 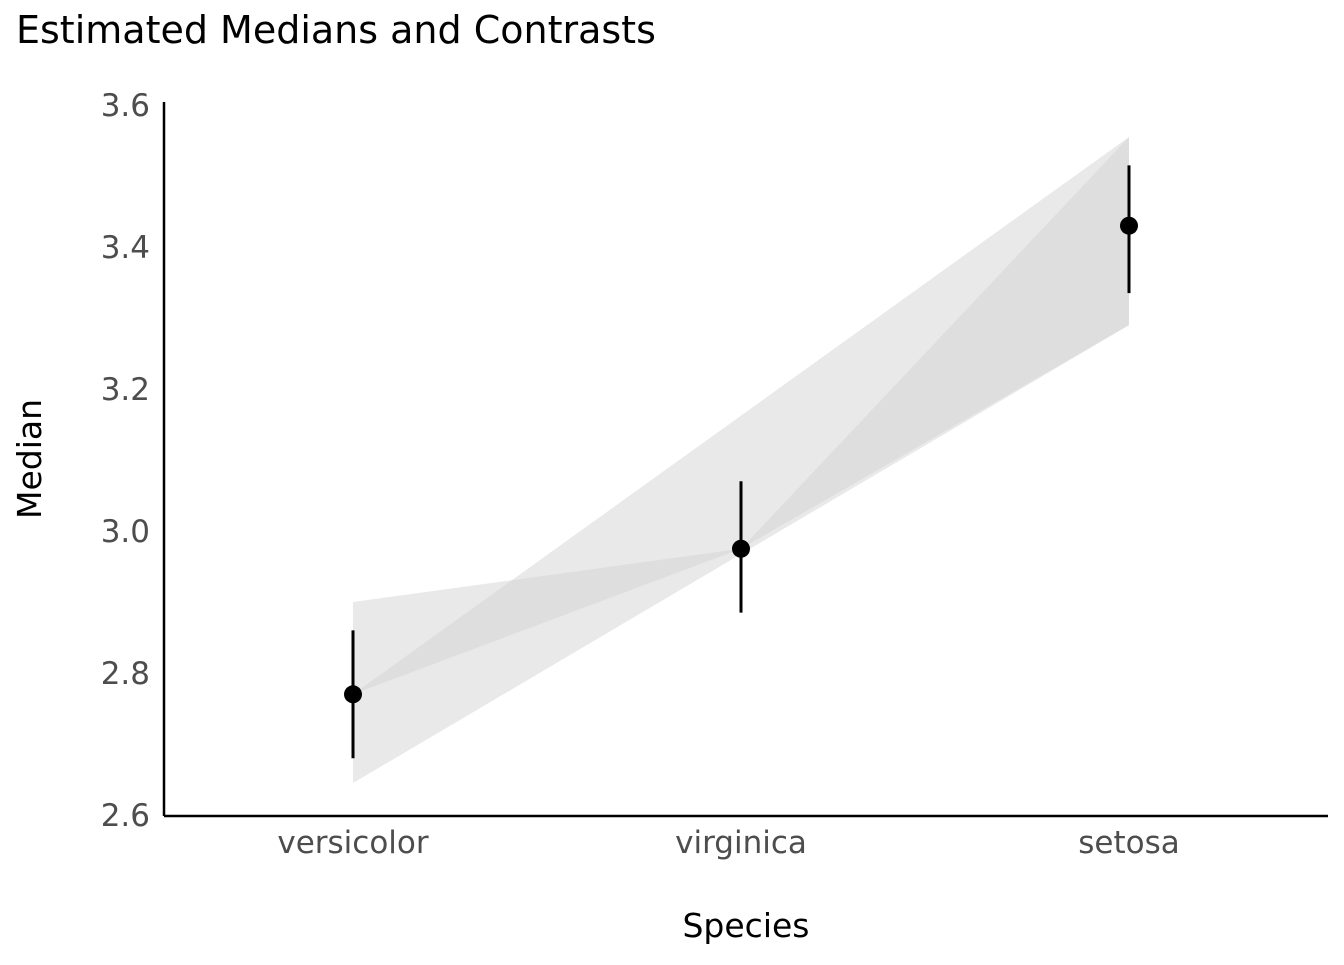 What do you see at coordinates (741, 843) in the screenshot?
I see `x-tick-label-virginica: virginica` at bounding box center [741, 843].